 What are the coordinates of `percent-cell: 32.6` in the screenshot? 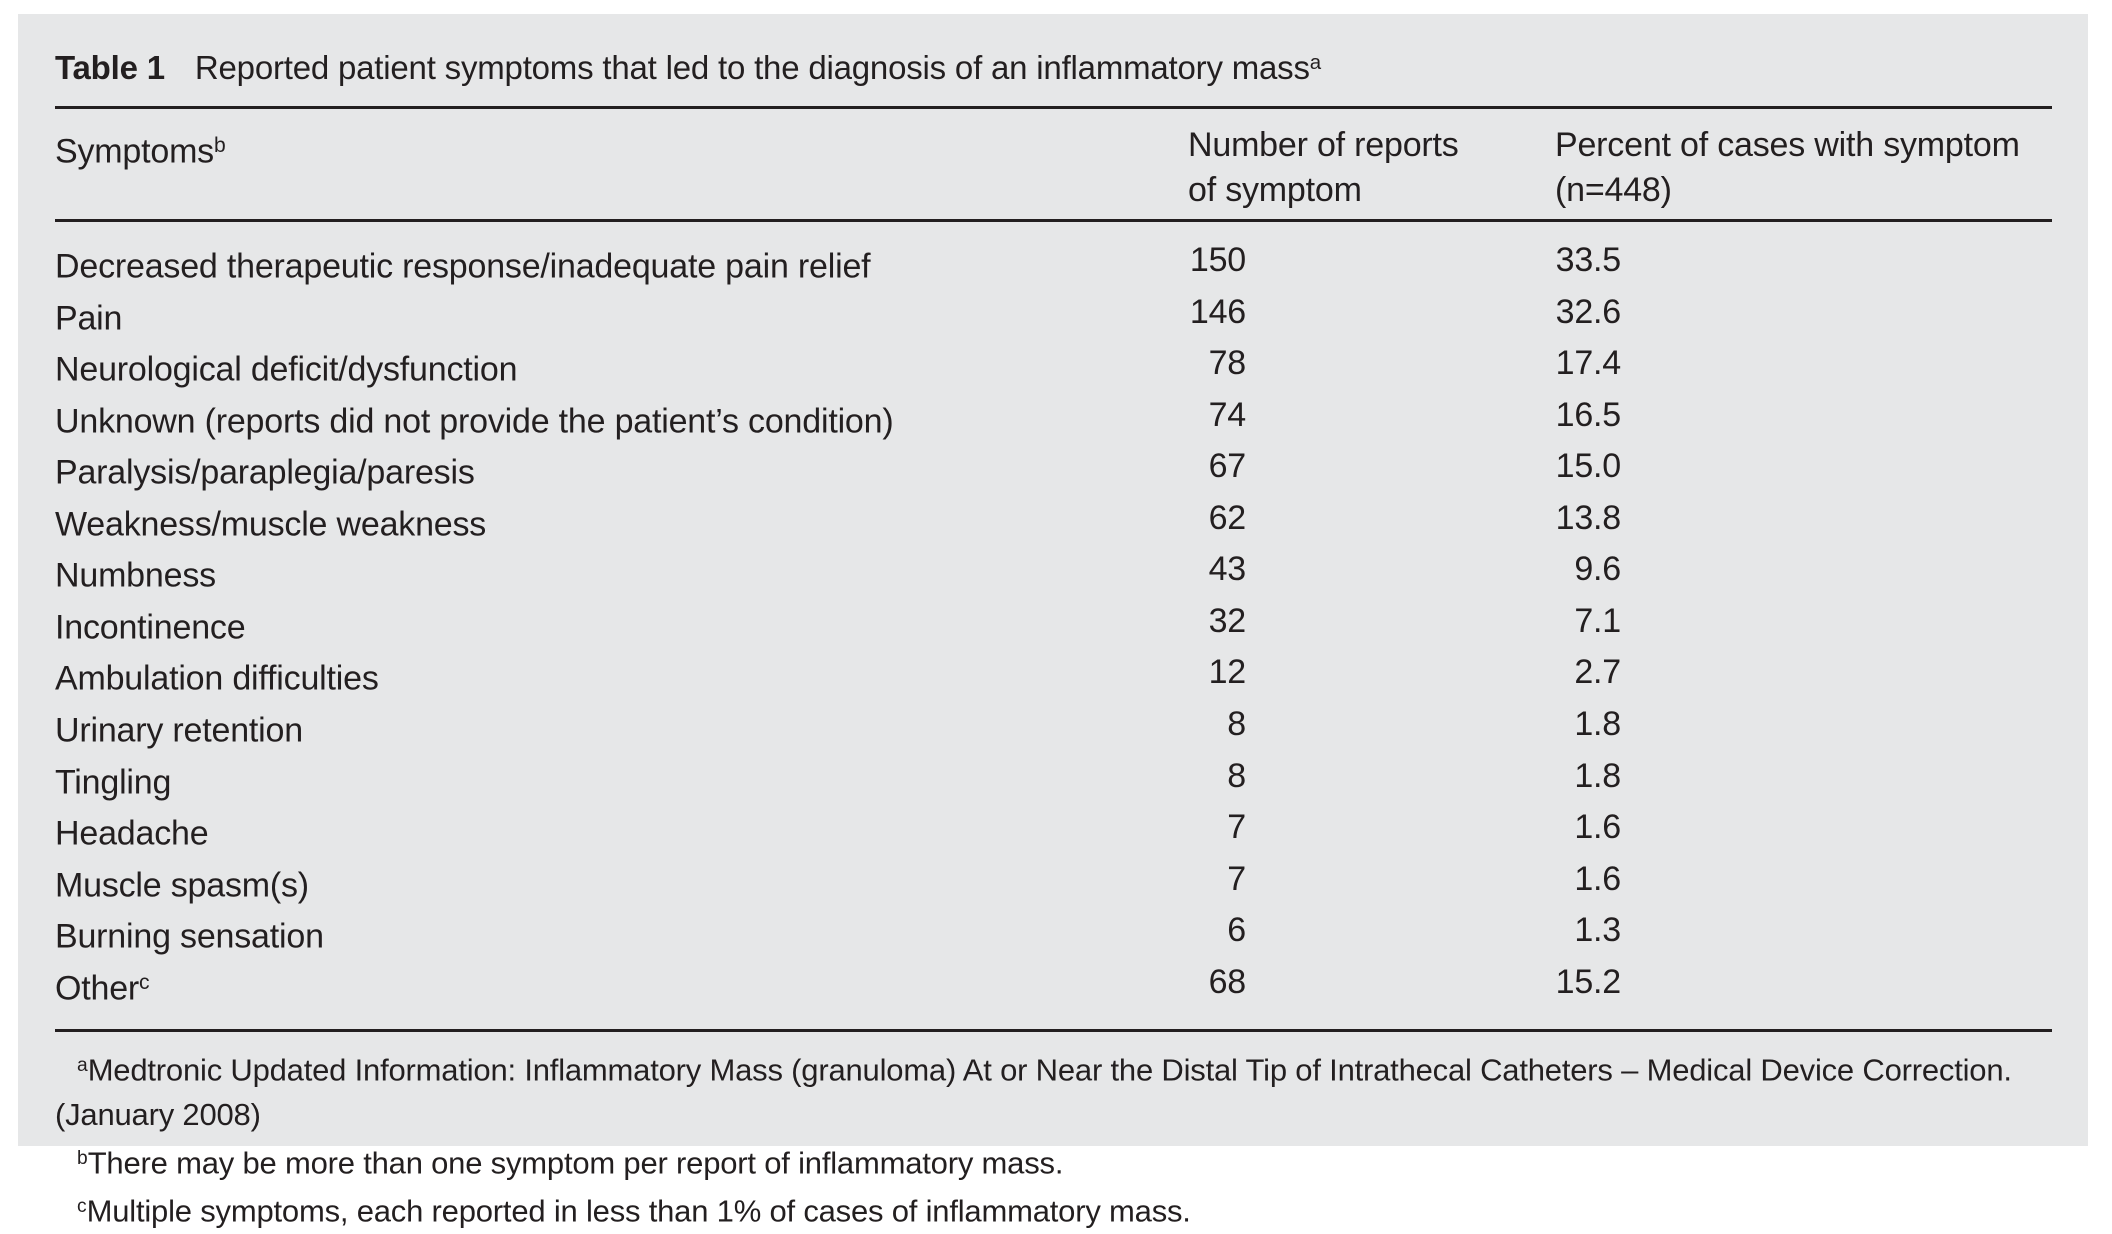 It's located at (1803, 316).